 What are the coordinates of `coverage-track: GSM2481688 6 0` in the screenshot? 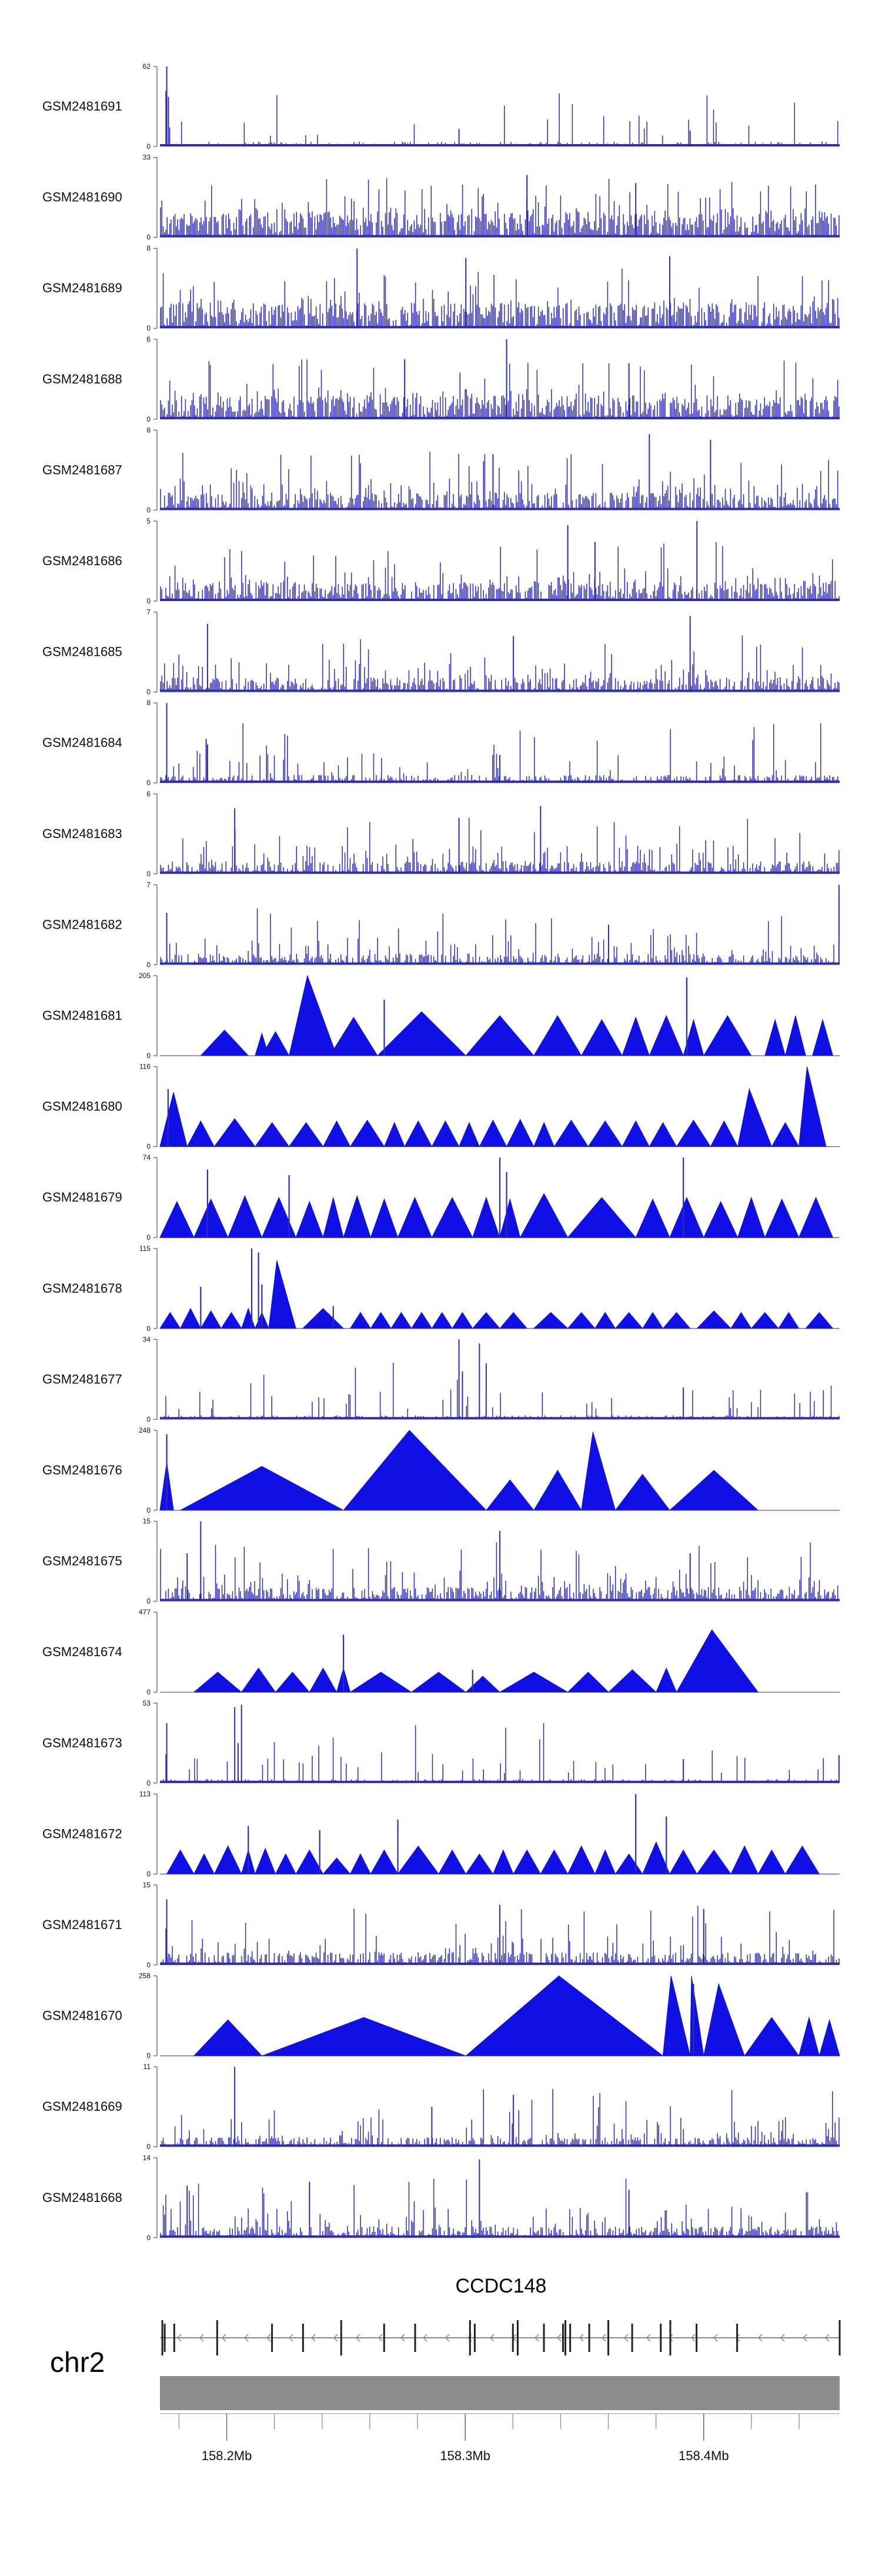 It's located at (441, 379).